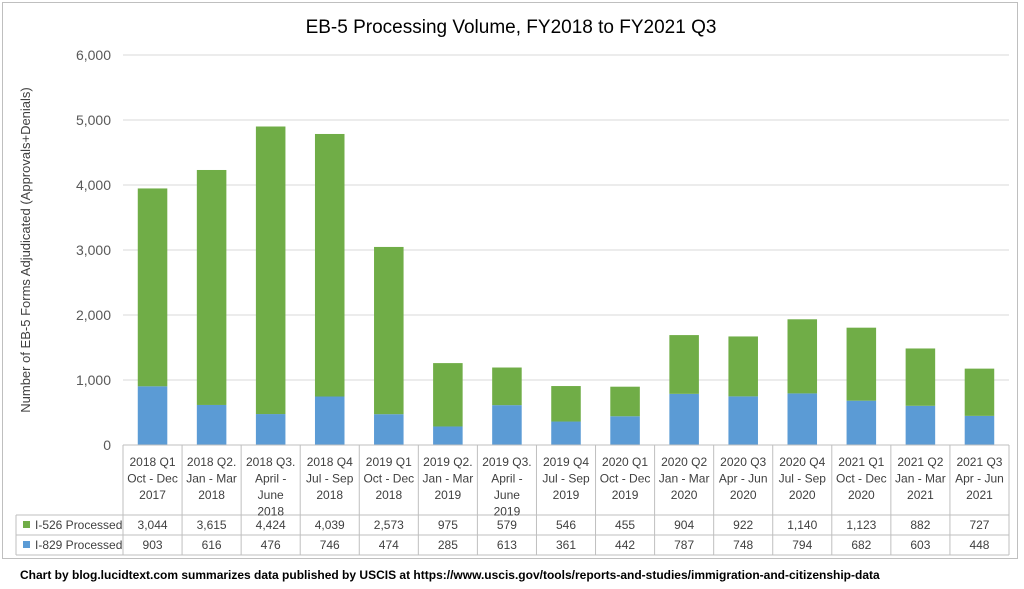 Image resolution: width=1024 pixels, height=589 pixels. What do you see at coordinates (271, 525) in the screenshot?
I see `data-label: 4,424` at bounding box center [271, 525].